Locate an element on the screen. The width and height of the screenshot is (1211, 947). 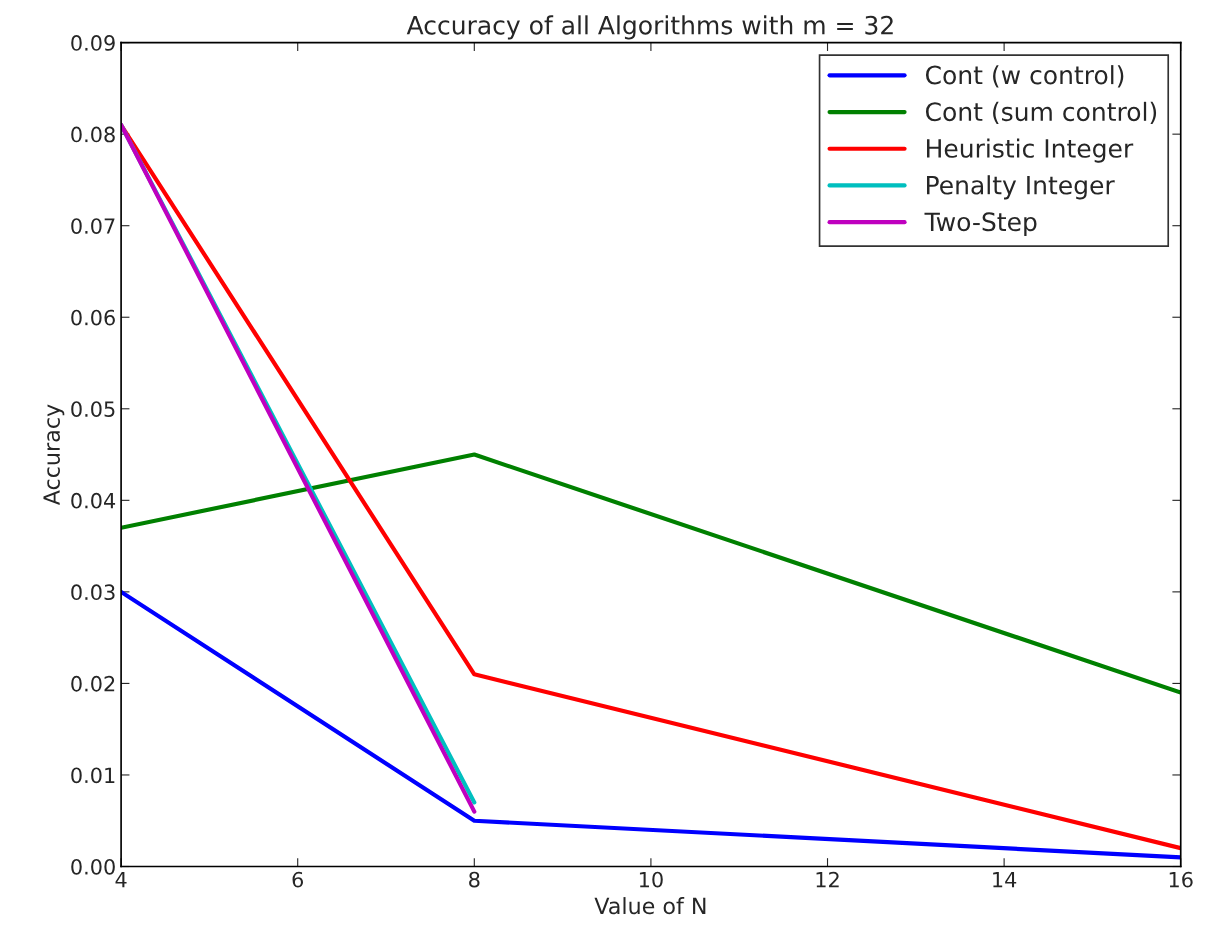
x-tick-label: 16 is located at coordinates (1181, 879).